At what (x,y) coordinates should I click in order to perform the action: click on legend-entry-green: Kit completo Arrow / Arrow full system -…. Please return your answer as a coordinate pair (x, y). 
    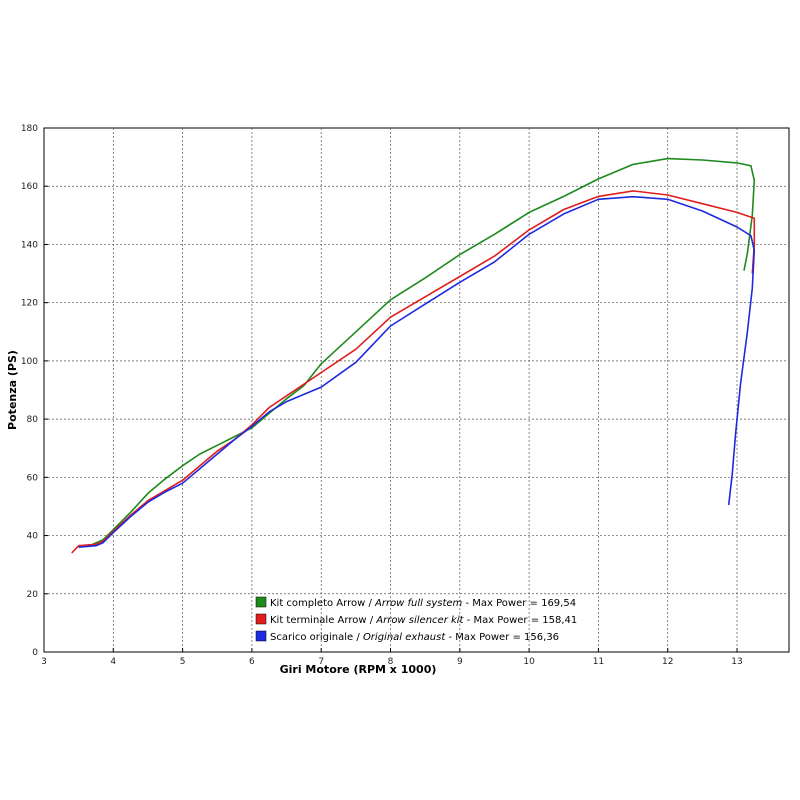
    Looking at the image, I should click on (423, 603).